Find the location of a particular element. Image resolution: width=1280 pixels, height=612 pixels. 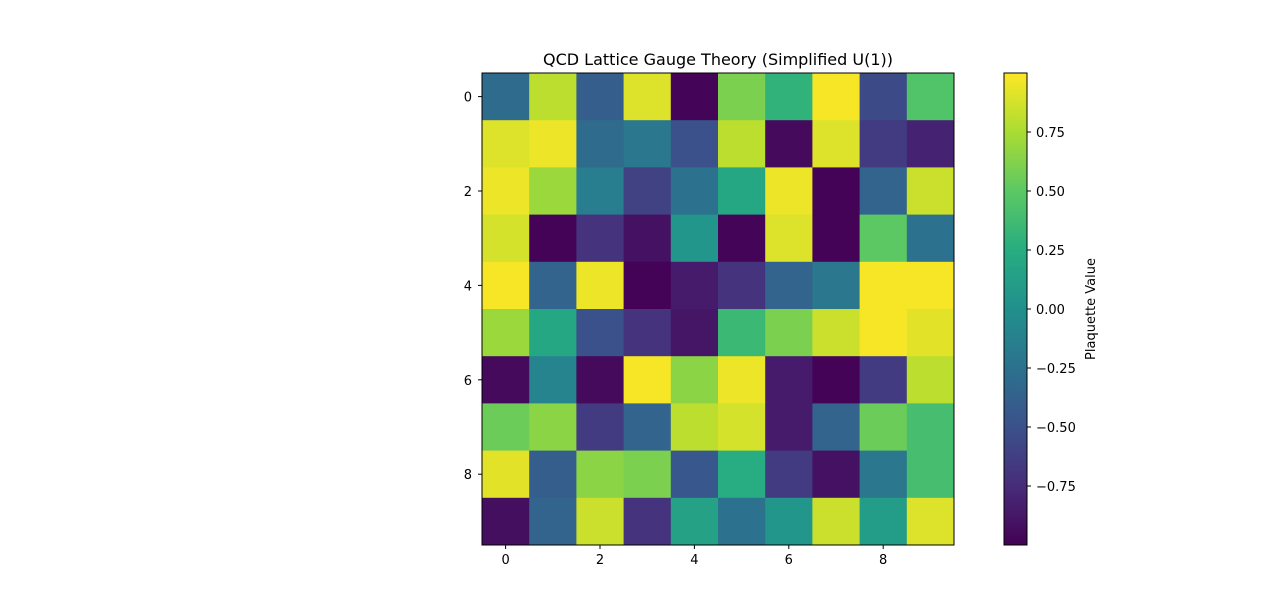

heatmap-cell-r7-c6 is located at coordinates (789, 427).